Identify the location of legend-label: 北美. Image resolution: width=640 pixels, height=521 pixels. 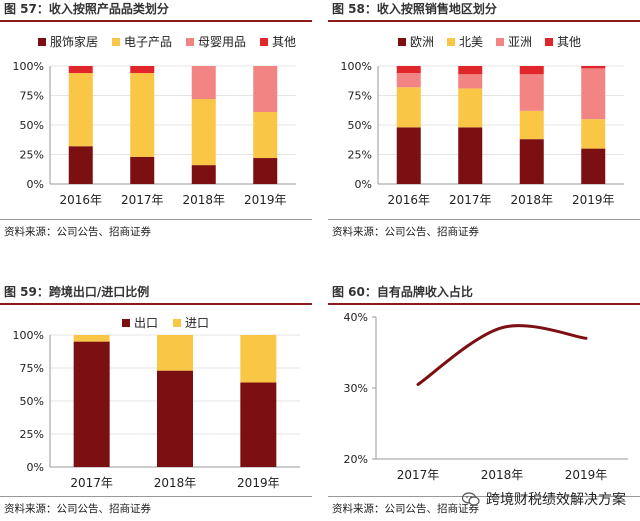
(471, 42).